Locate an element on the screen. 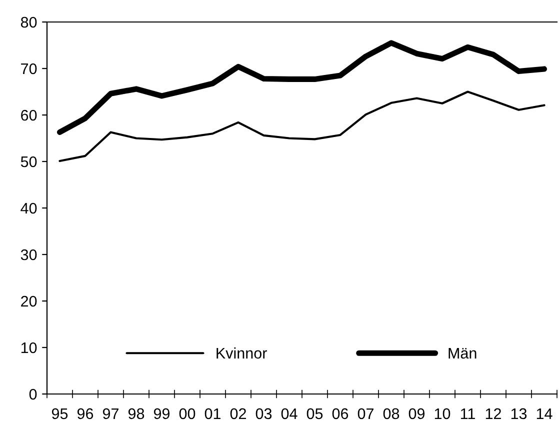 Image resolution: width=559 pixels, height=424 pixels. x-tick-label: 00 is located at coordinates (187, 414).